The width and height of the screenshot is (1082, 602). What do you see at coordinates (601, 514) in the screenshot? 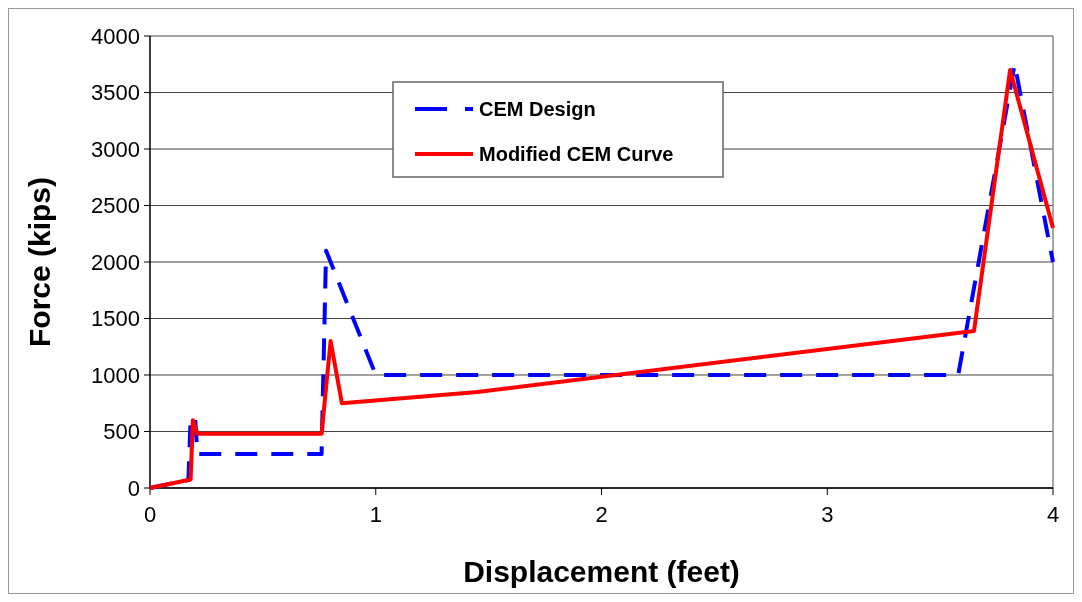
I see `x-tick-label: 2` at bounding box center [601, 514].